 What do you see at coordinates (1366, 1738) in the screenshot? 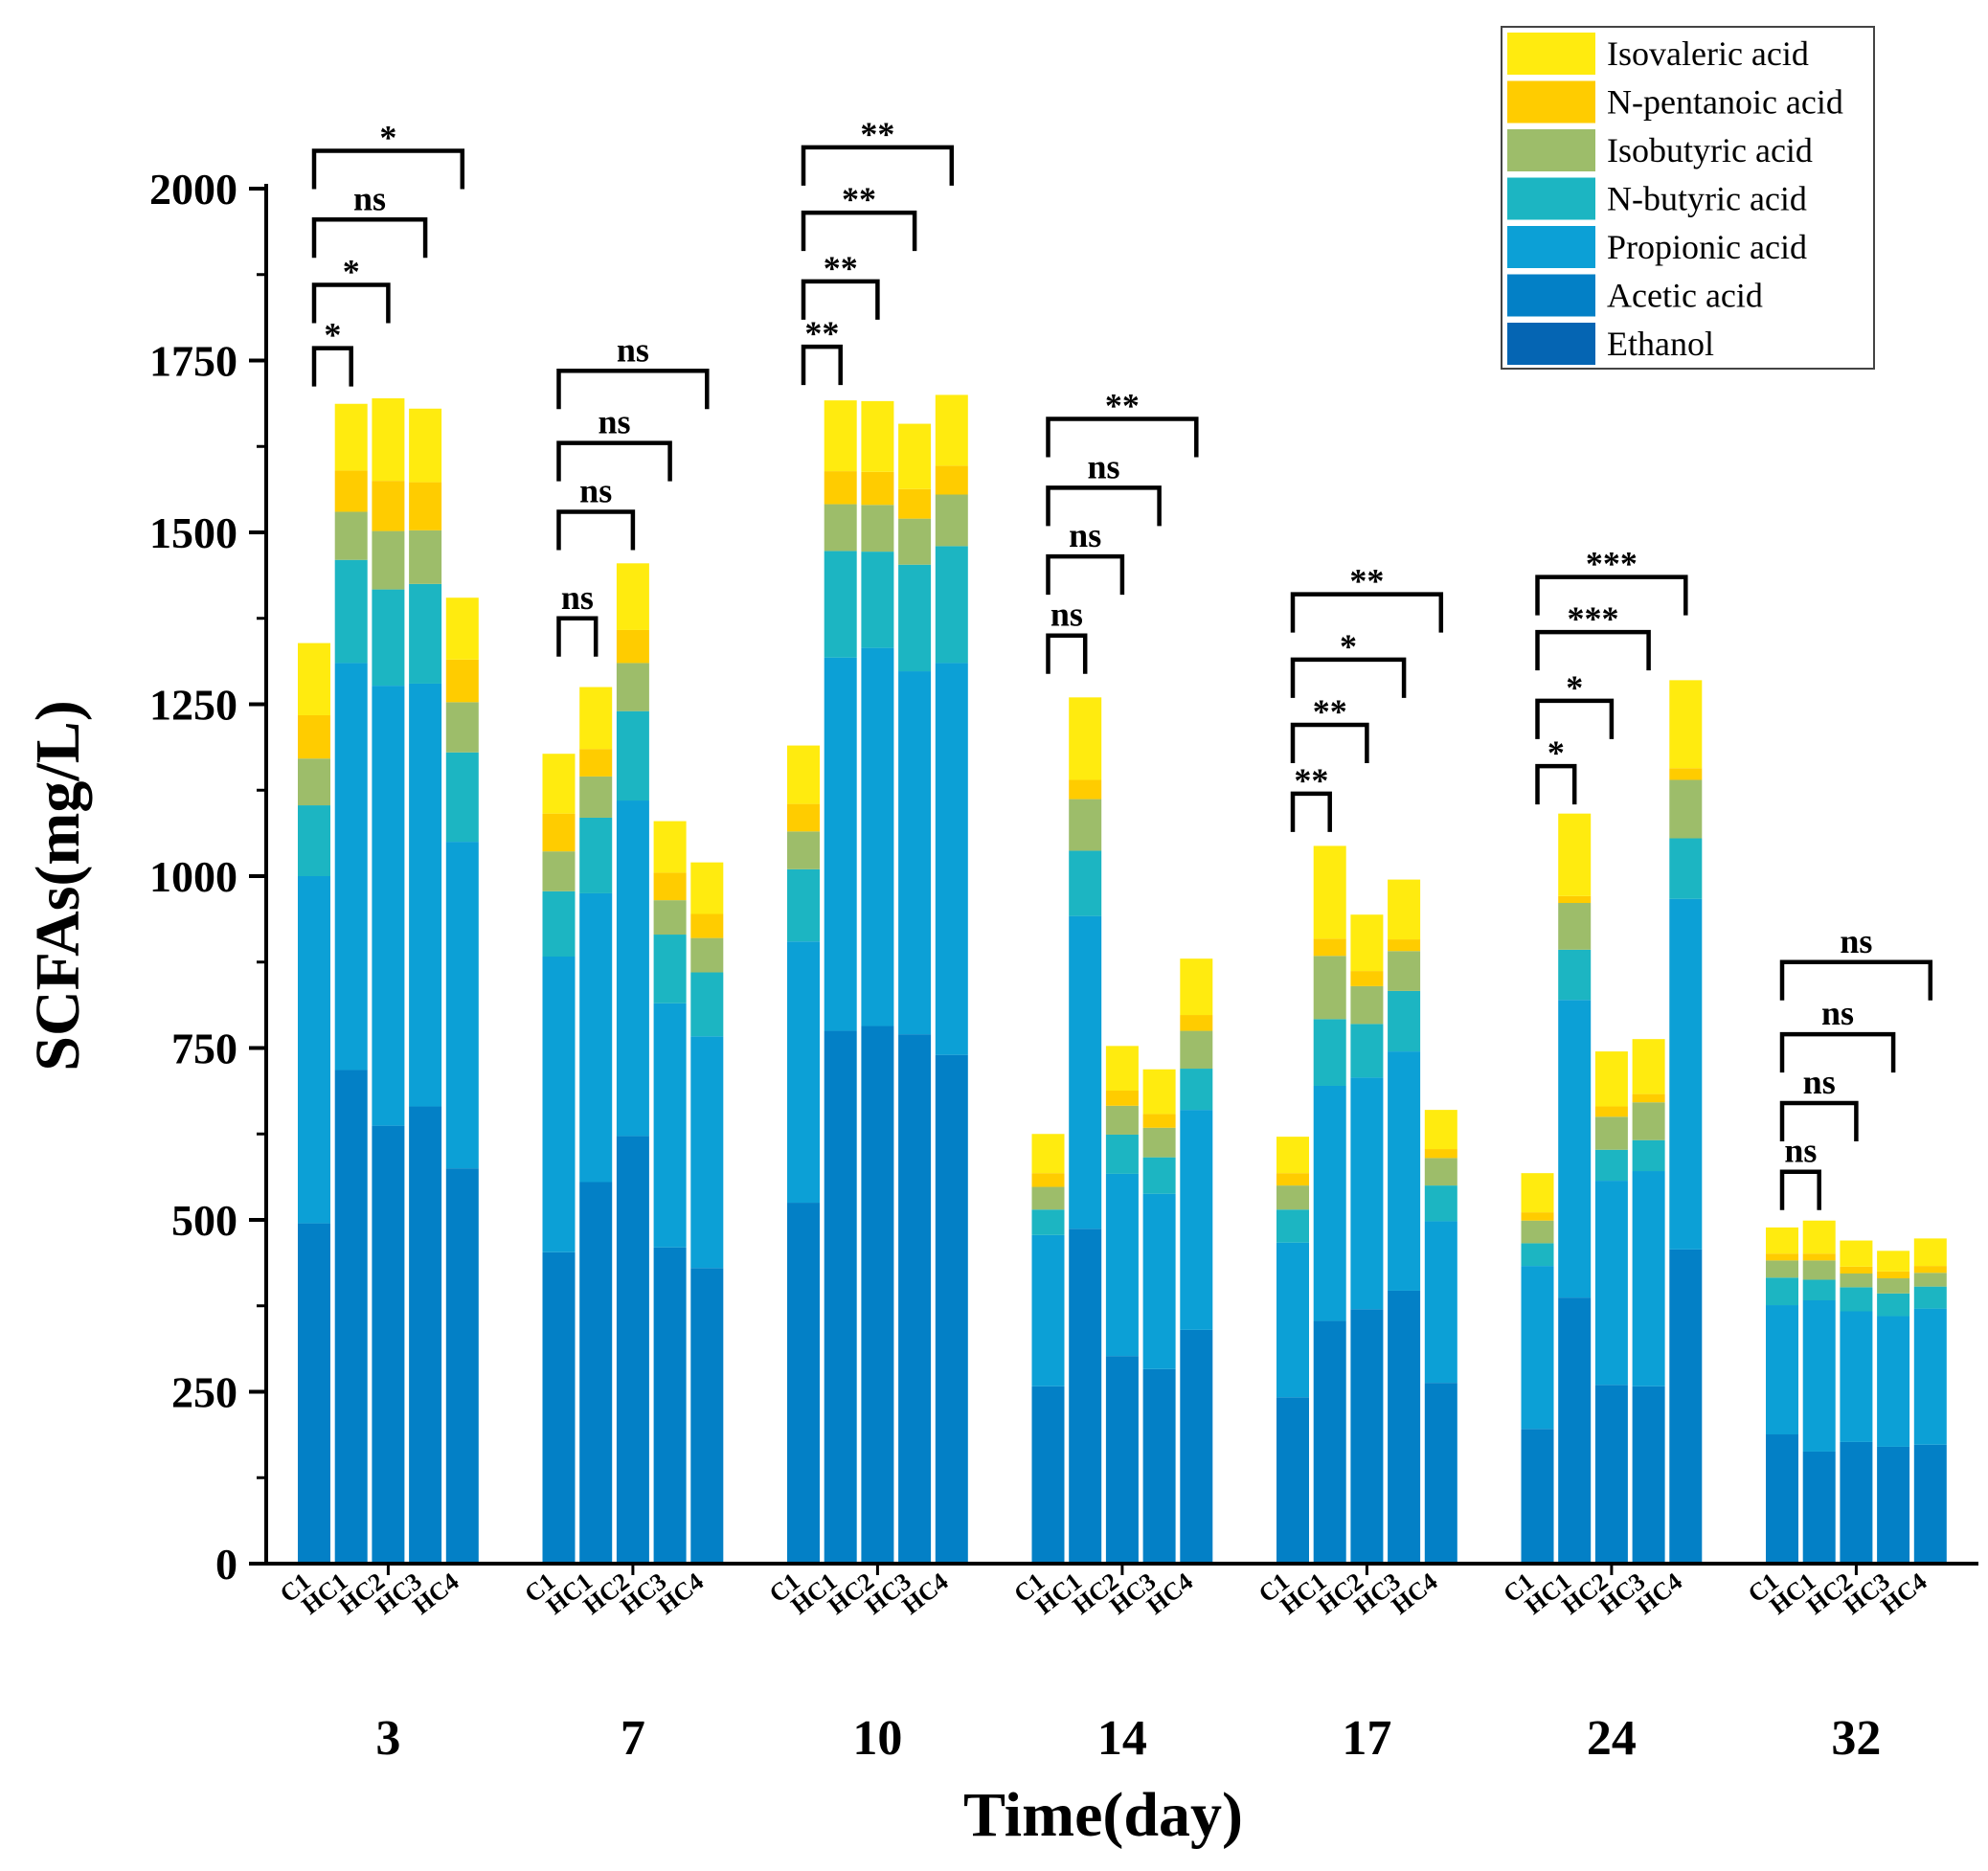
I see `x-group-label: 17` at bounding box center [1366, 1738].